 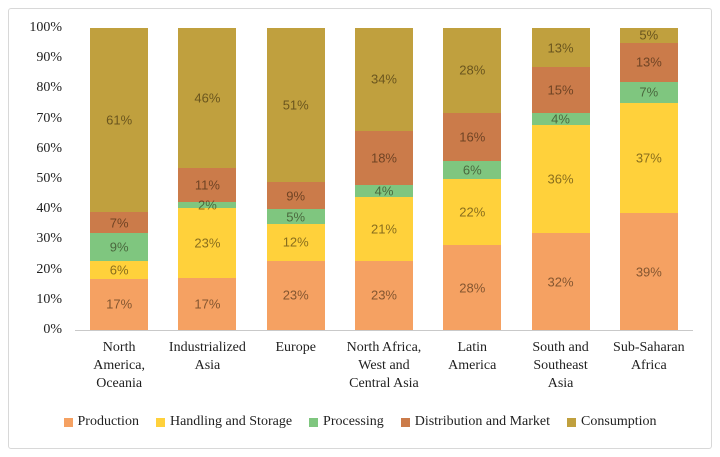 What do you see at coordinates (207, 304) in the screenshot?
I see `bar-segment-production: 17%` at bounding box center [207, 304].